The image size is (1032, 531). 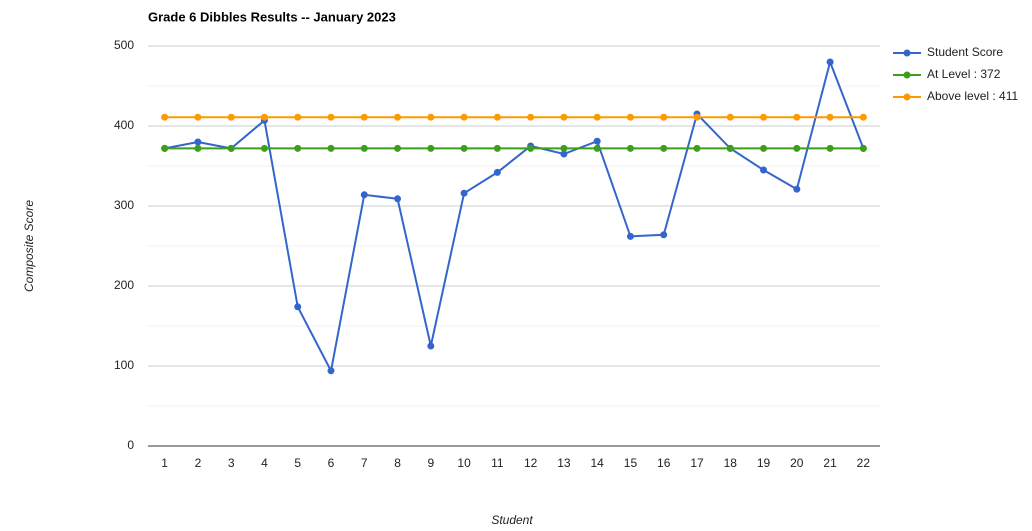 What do you see at coordinates (497, 463) in the screenshot?
I see `x-tick-label: 11` at bounding box center [497, 463].